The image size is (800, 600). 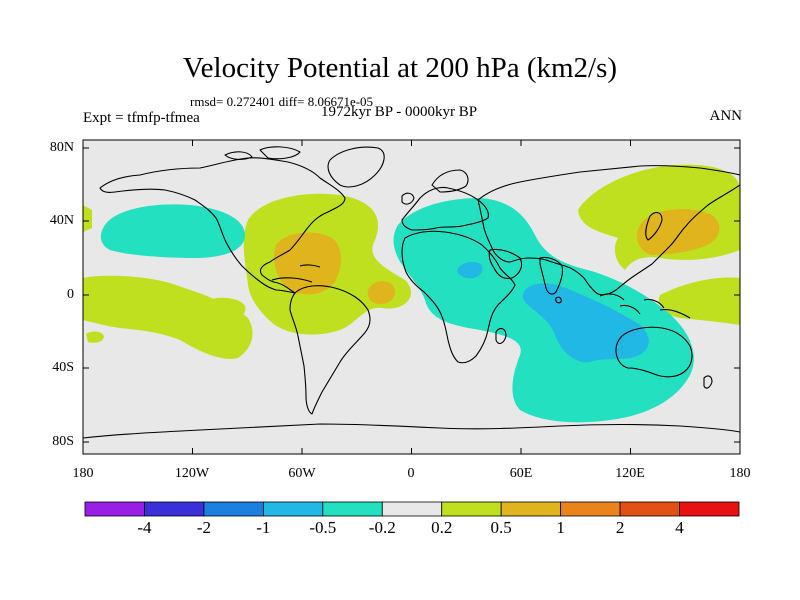 What do you see at coordinates (144, 527) in the screenshot?
I see `colorbar-label: -4` at bounding box center [144, 527].